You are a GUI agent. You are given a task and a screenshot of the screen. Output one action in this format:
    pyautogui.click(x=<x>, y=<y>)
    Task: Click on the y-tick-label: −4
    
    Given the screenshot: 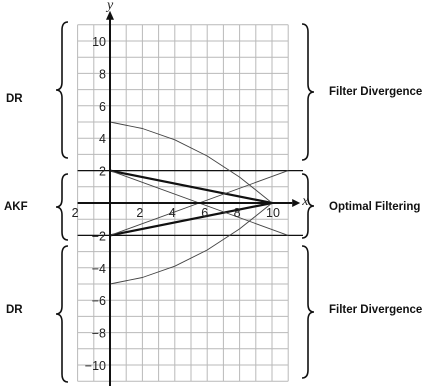 What is the action you would take?
    pyautogui.click(x=99, y=269)
    